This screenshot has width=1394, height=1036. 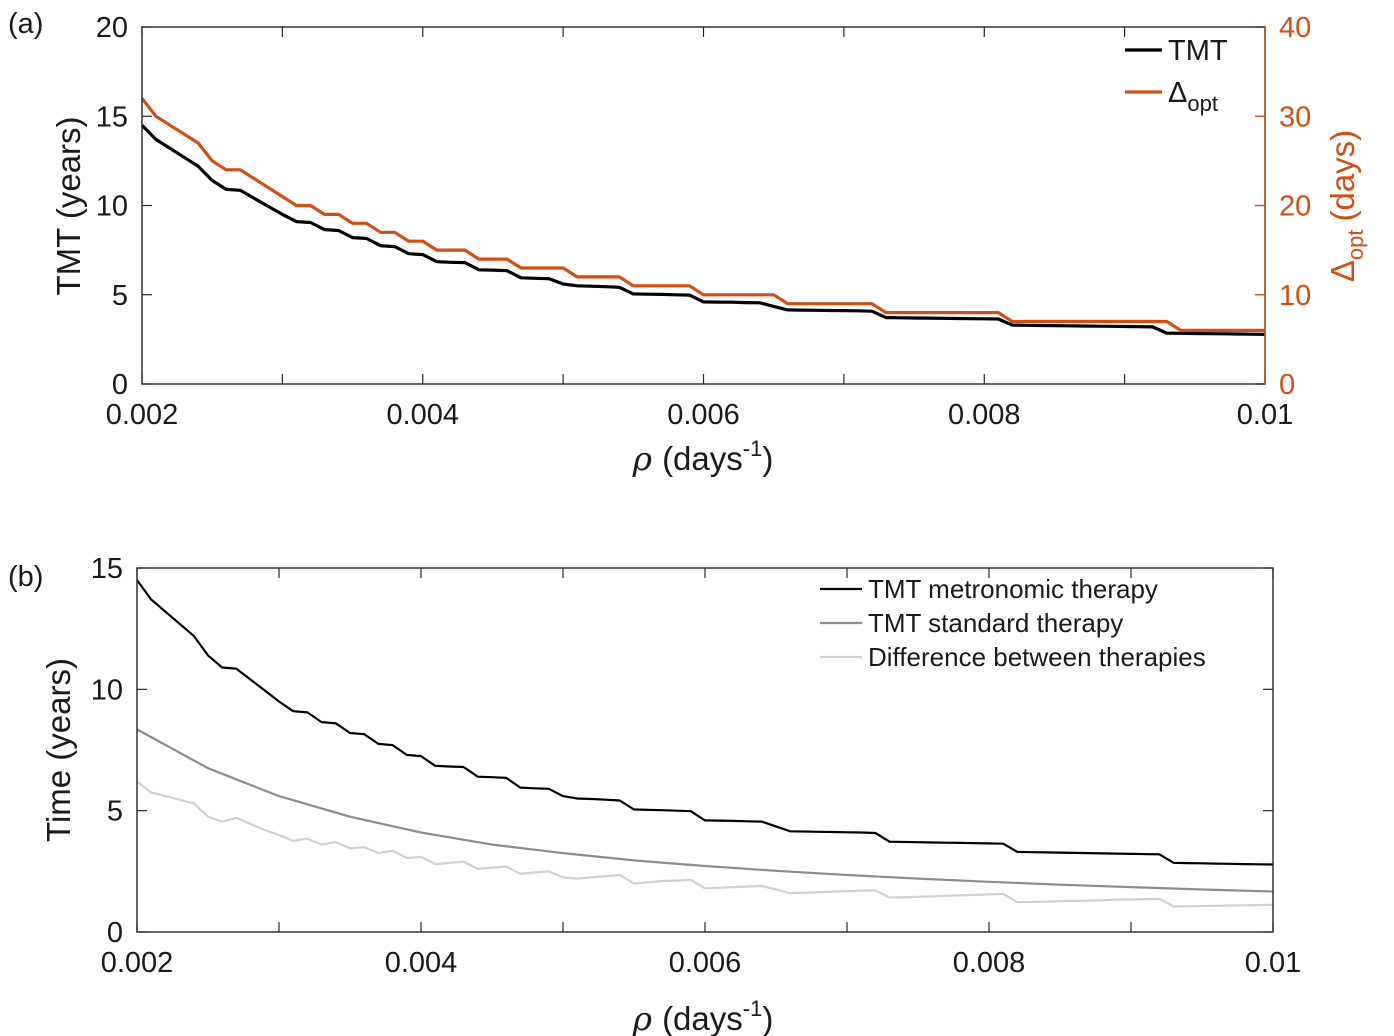 I want to click on panel-b-y-tick-label: 10, so click(x=107, y=690).